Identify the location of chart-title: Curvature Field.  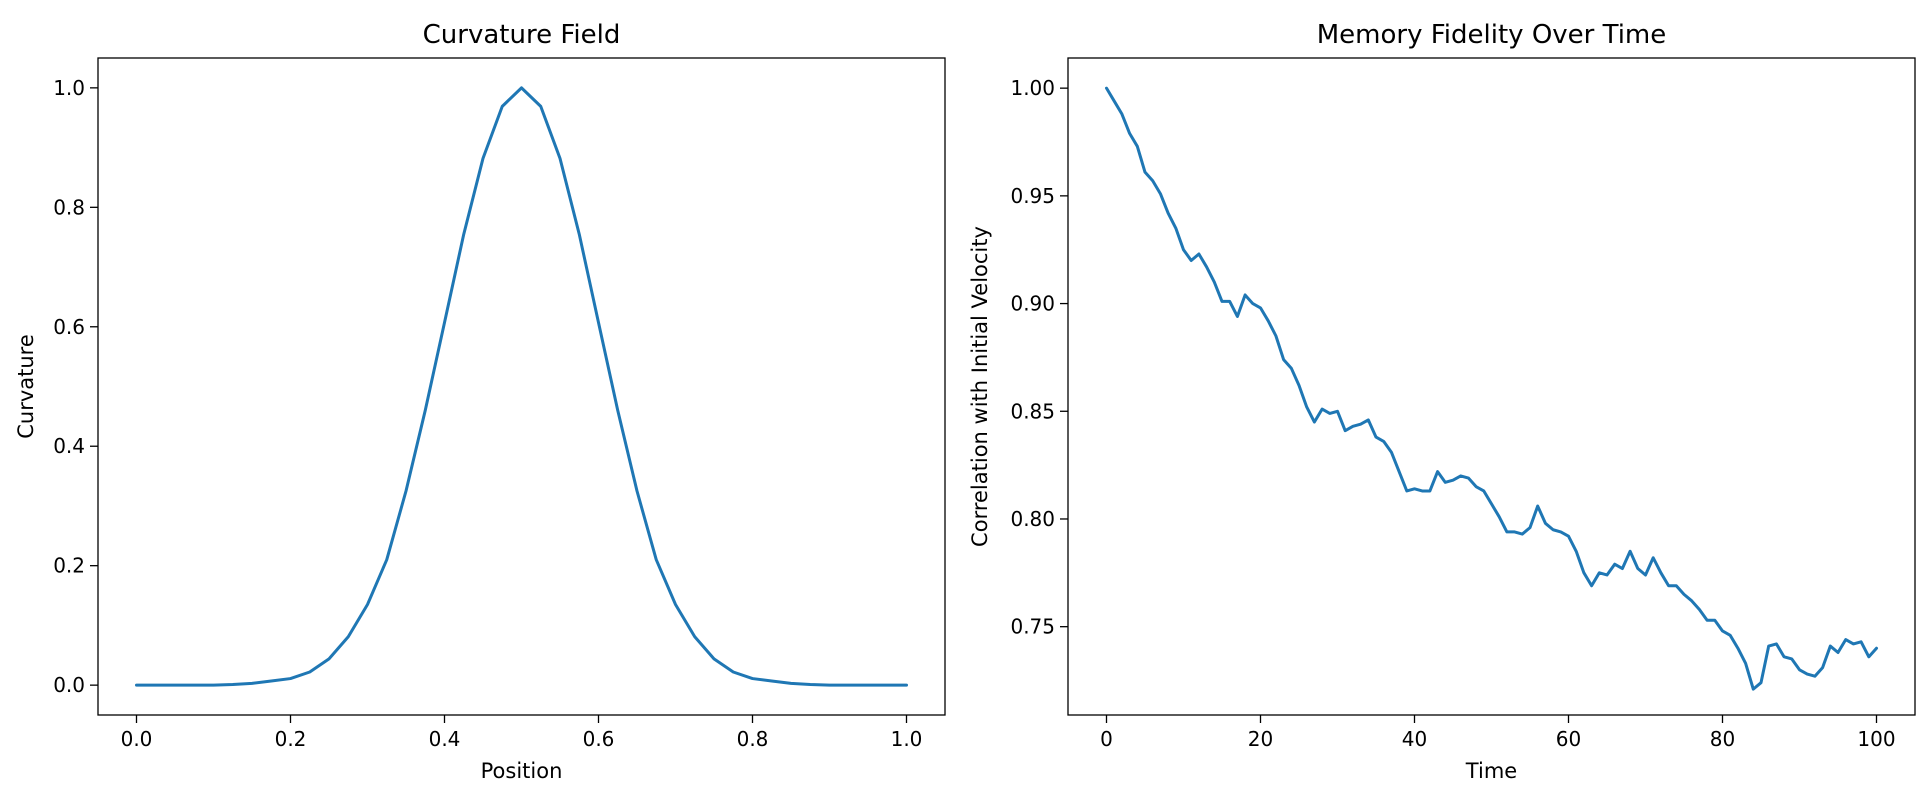
(522, 35).